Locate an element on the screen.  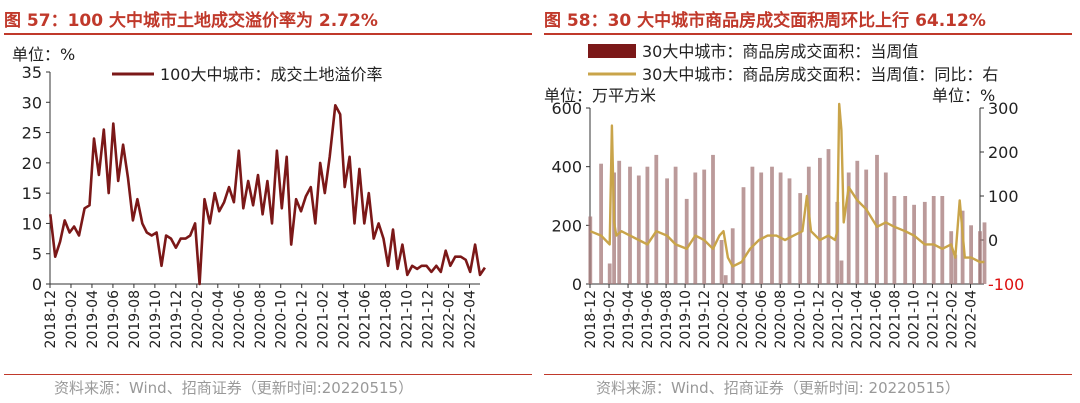
left-x-tick-label: 2018-12 is located at coordinates (51, 319).